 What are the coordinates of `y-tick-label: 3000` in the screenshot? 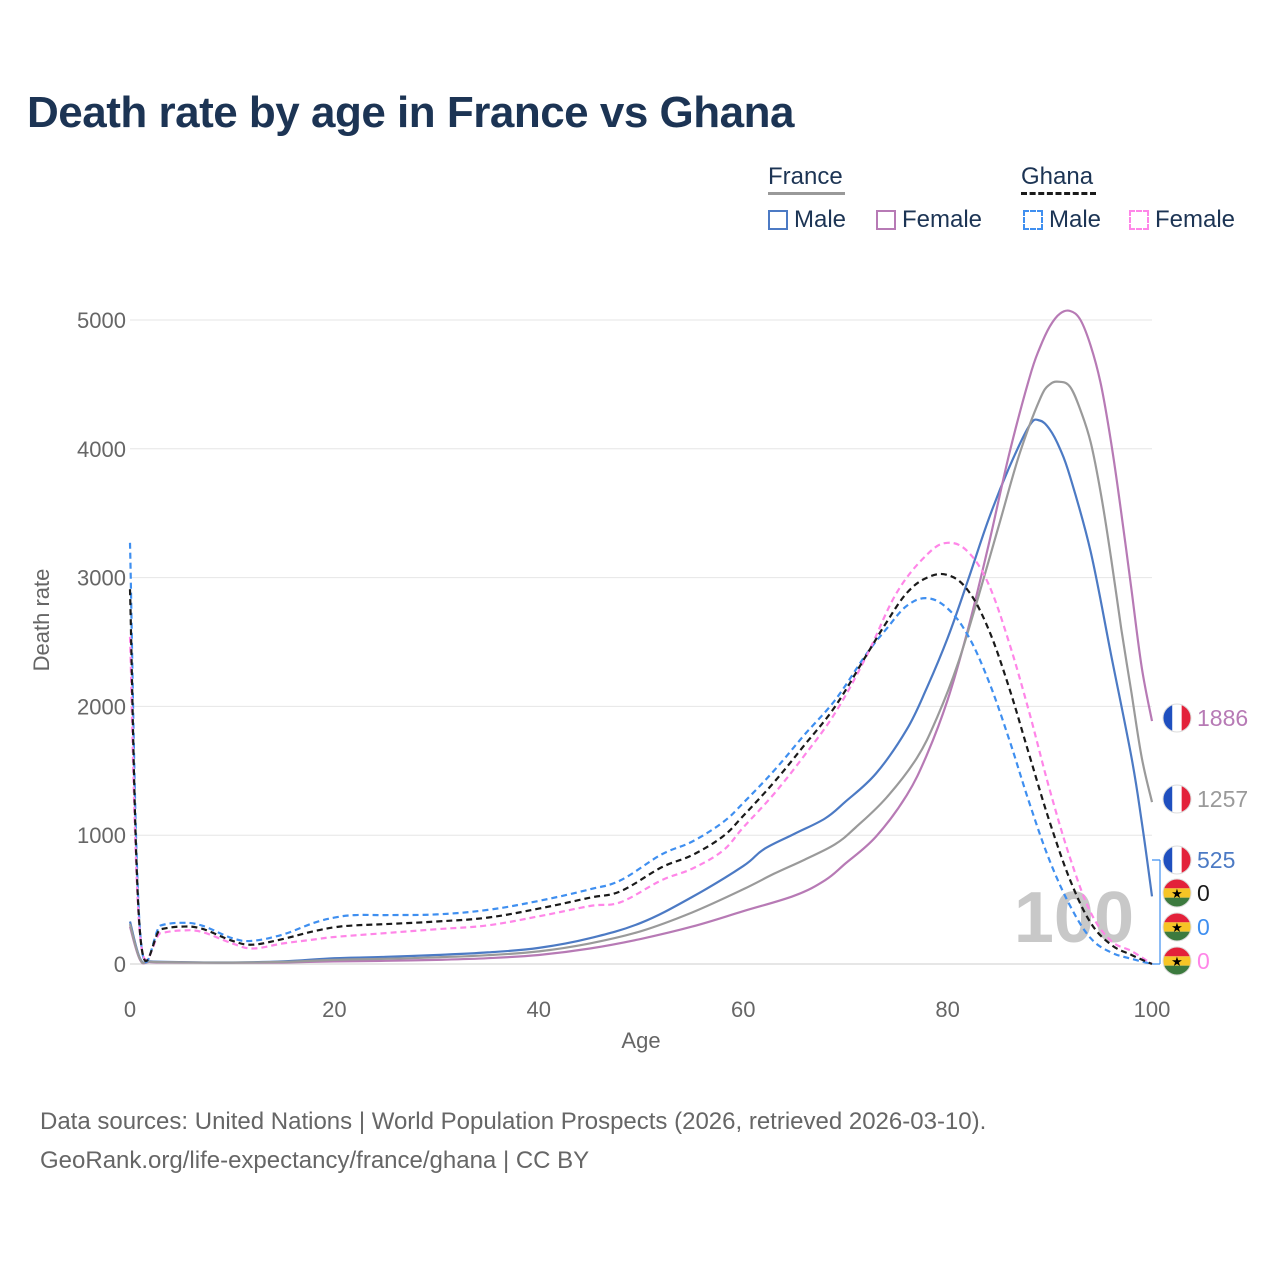 It's located at (101, 578).